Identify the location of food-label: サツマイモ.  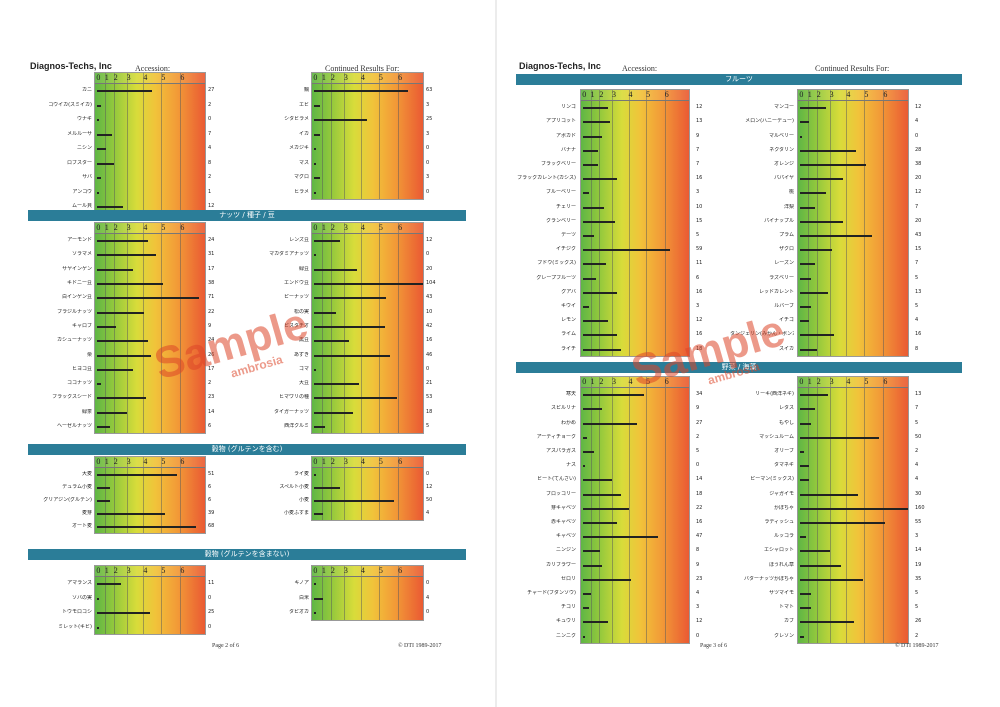
(781, 592).